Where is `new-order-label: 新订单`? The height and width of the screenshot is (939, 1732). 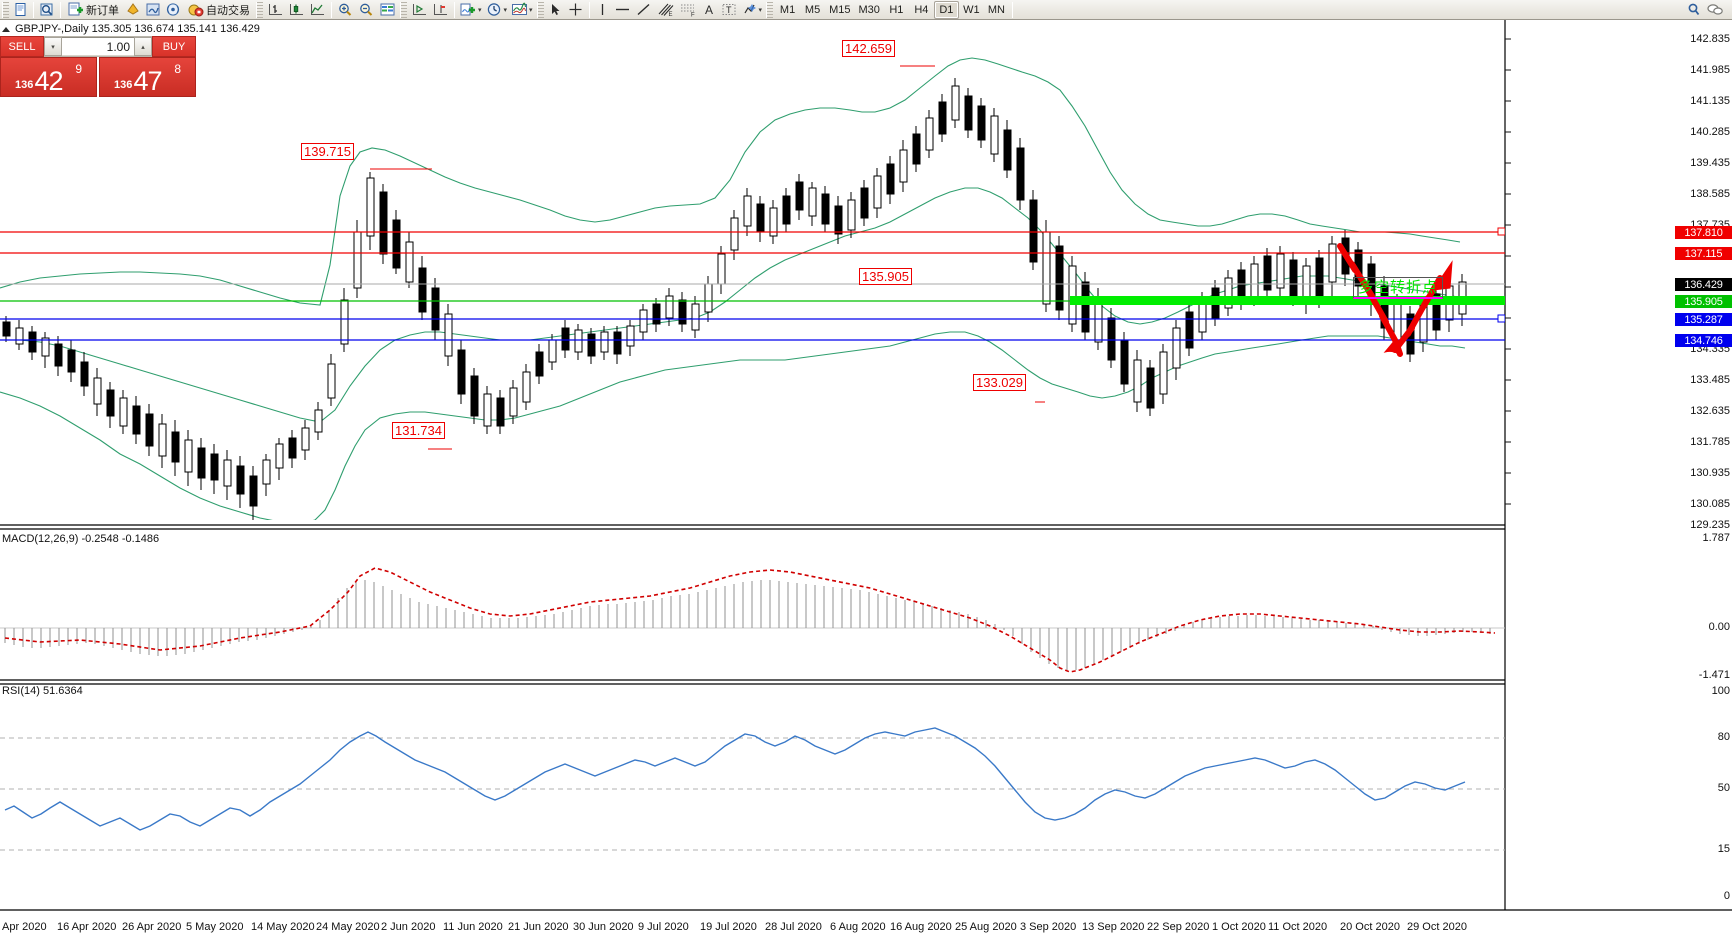 new-order-label: 新订单 is located at coordinates (102, 10).